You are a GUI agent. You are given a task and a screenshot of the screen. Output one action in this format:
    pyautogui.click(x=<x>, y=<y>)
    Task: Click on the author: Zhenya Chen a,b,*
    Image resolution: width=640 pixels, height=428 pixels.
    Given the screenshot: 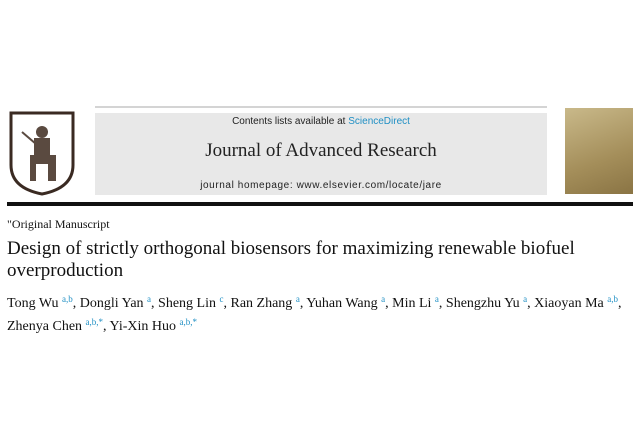 What is the action you would take?
    pyautogui.click(x=55, y=325)
    